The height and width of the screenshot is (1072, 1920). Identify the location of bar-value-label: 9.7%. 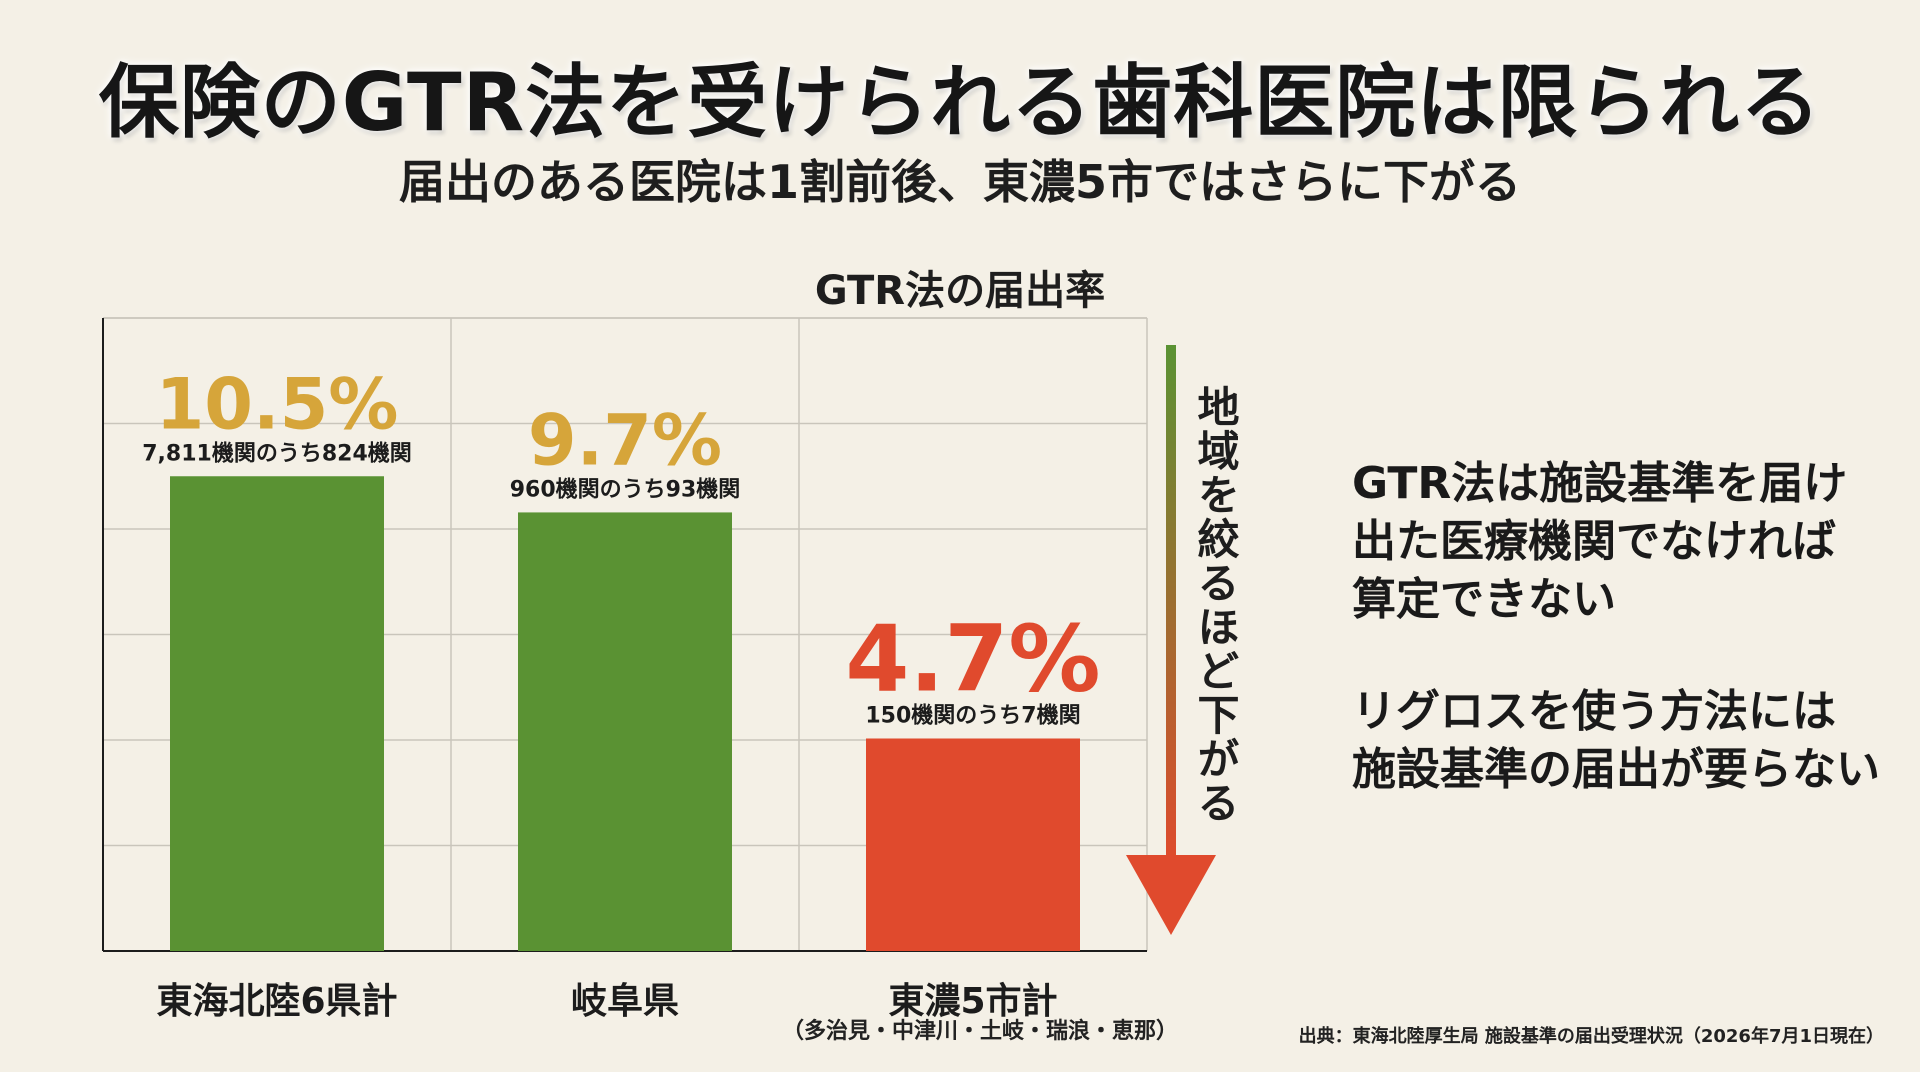
(625, 440).